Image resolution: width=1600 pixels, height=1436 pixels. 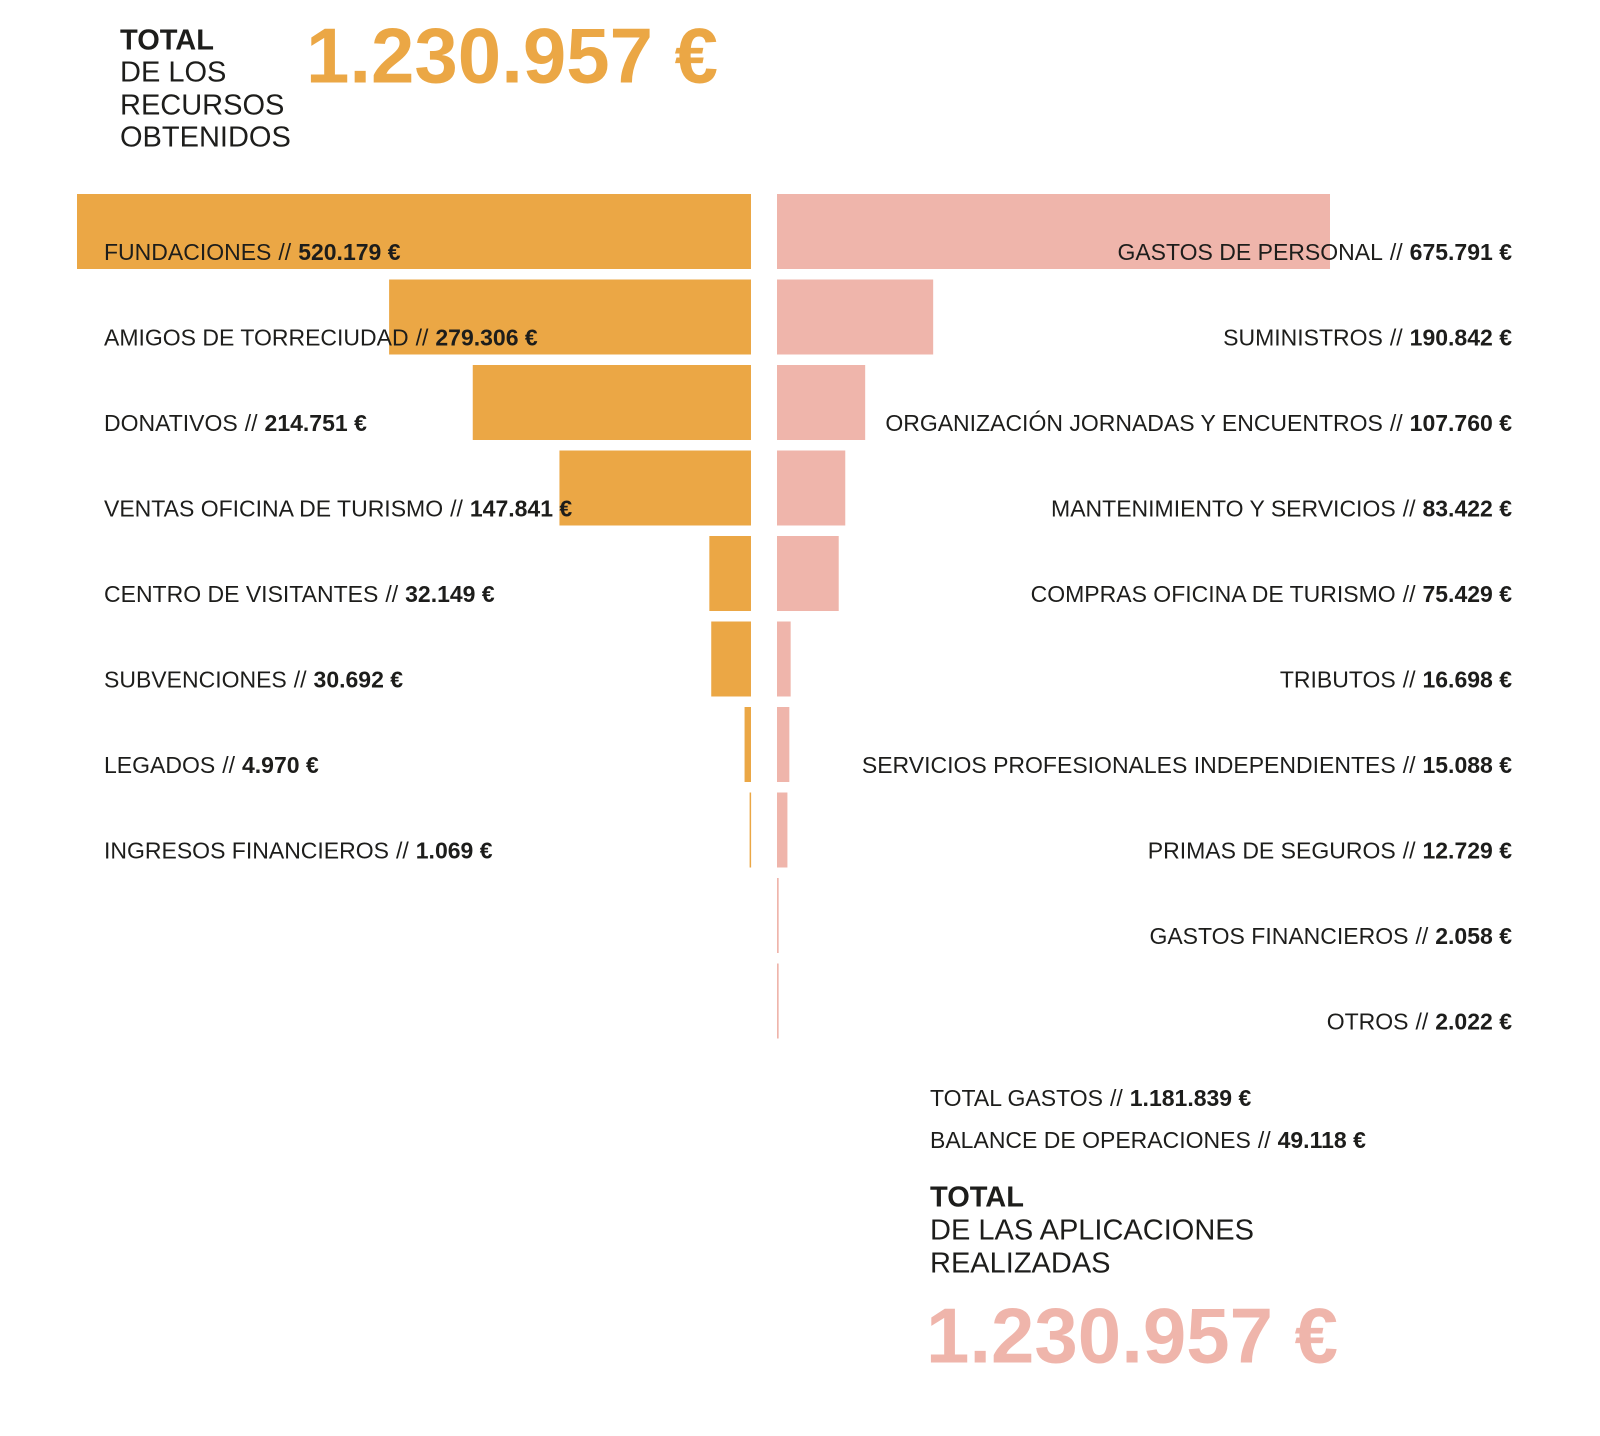 What do you see at coordinates (1092, 1231) in the screenshot?
I see `applications-subtitle: DE LAS APLICACIONES` at bounding box center [1092, 1231].